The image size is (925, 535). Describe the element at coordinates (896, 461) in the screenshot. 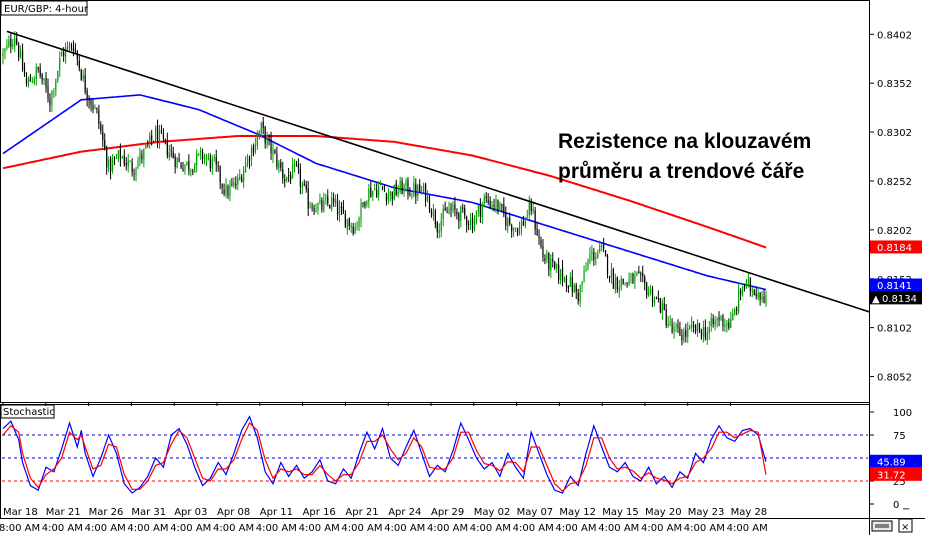

I see `stochastic-value-tag-box` at that location.